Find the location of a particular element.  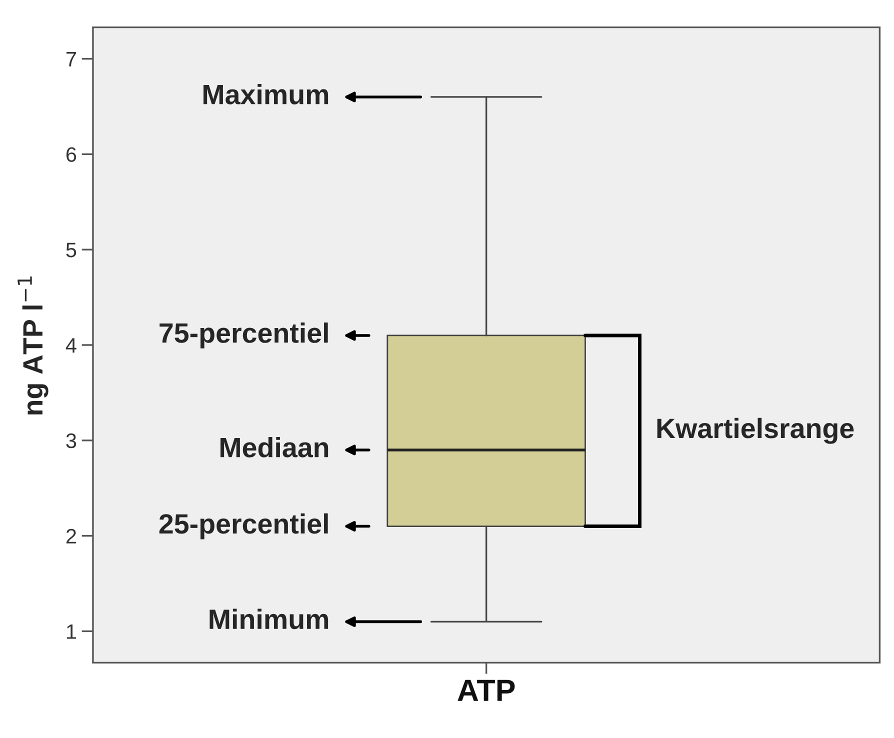

y-tick-label: 4 is located at coordinates (71, 345).